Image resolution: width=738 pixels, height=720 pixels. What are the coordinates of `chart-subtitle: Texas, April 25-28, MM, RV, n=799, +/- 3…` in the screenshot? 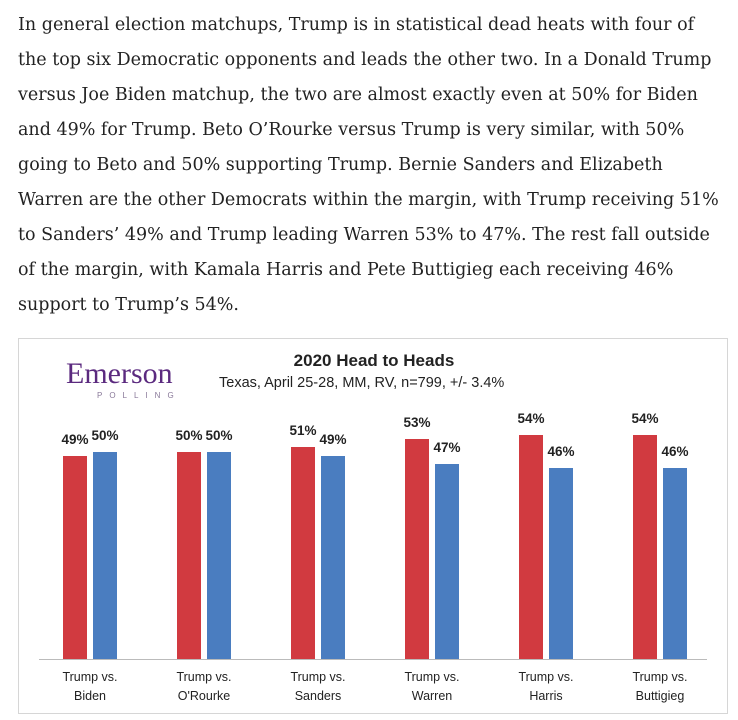 It's located at (362, 383).